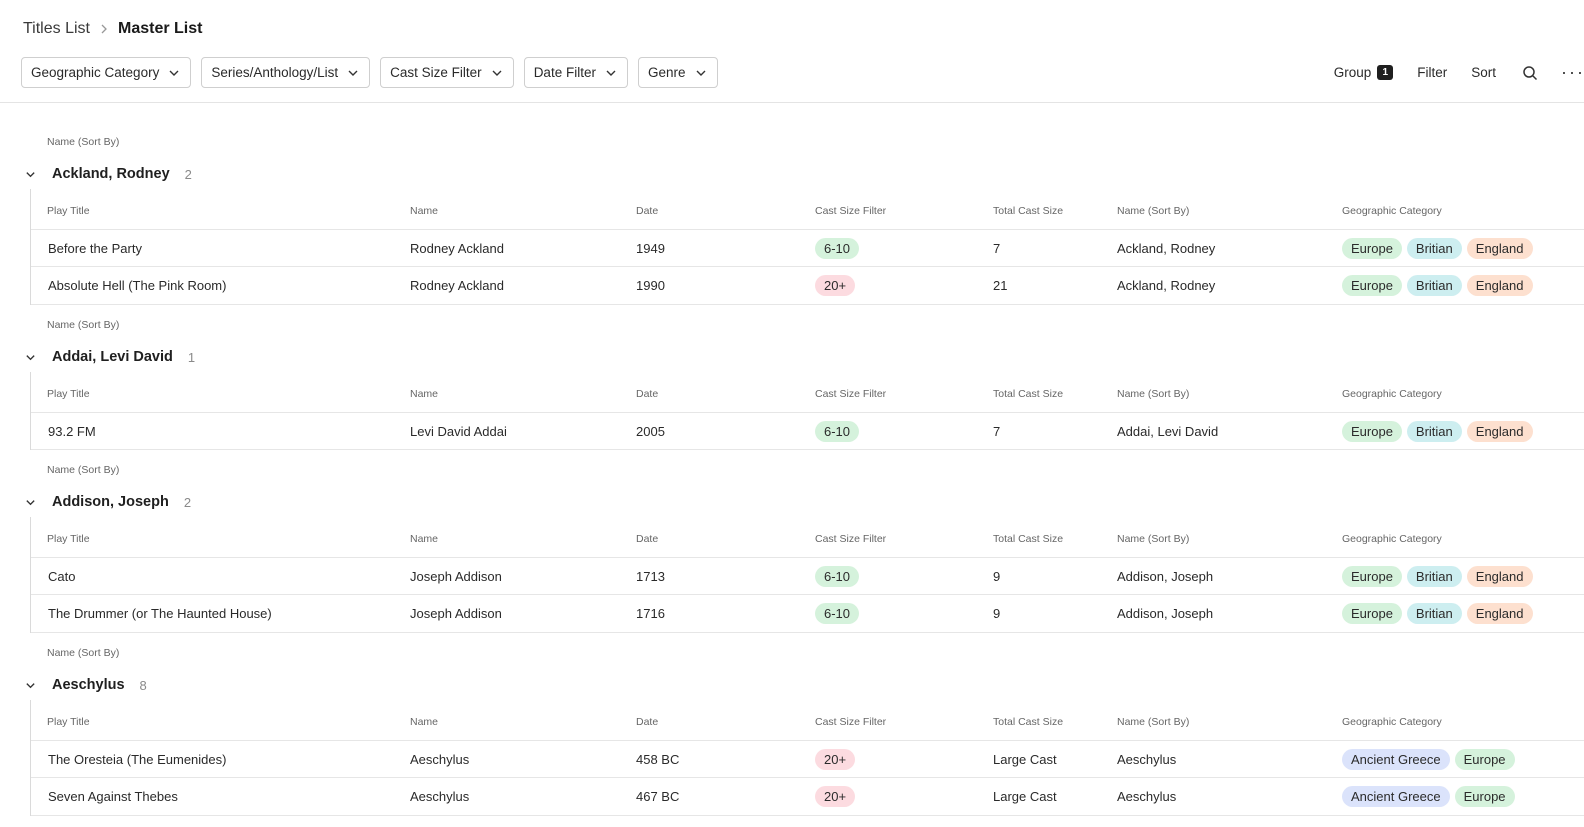  What do you see at coordinates (56, 28) in the screenshot?
I see `breadcrumb-parent: Titles List` at bounding box center [56, 28].